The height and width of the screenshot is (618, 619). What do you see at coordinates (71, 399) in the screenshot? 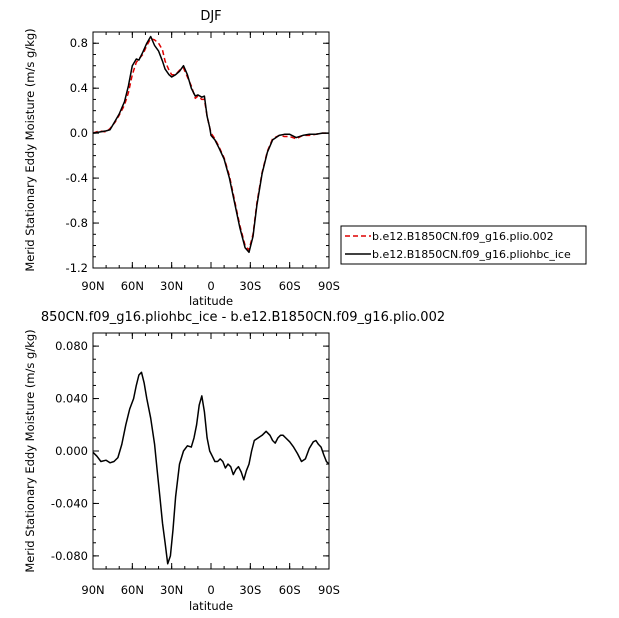
I see `panel-2-y-tick-label: 0.040` at bounding box center [71, 399].